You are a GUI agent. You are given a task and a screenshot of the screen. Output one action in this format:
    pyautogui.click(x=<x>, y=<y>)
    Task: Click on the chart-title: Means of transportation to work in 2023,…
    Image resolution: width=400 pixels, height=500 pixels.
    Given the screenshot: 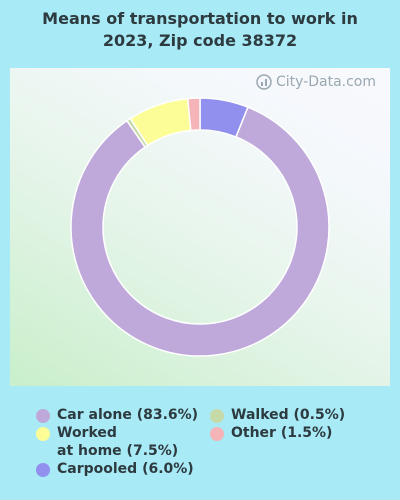 What is the action you would take?
    pyautogui.click(x=200, y=30)
    